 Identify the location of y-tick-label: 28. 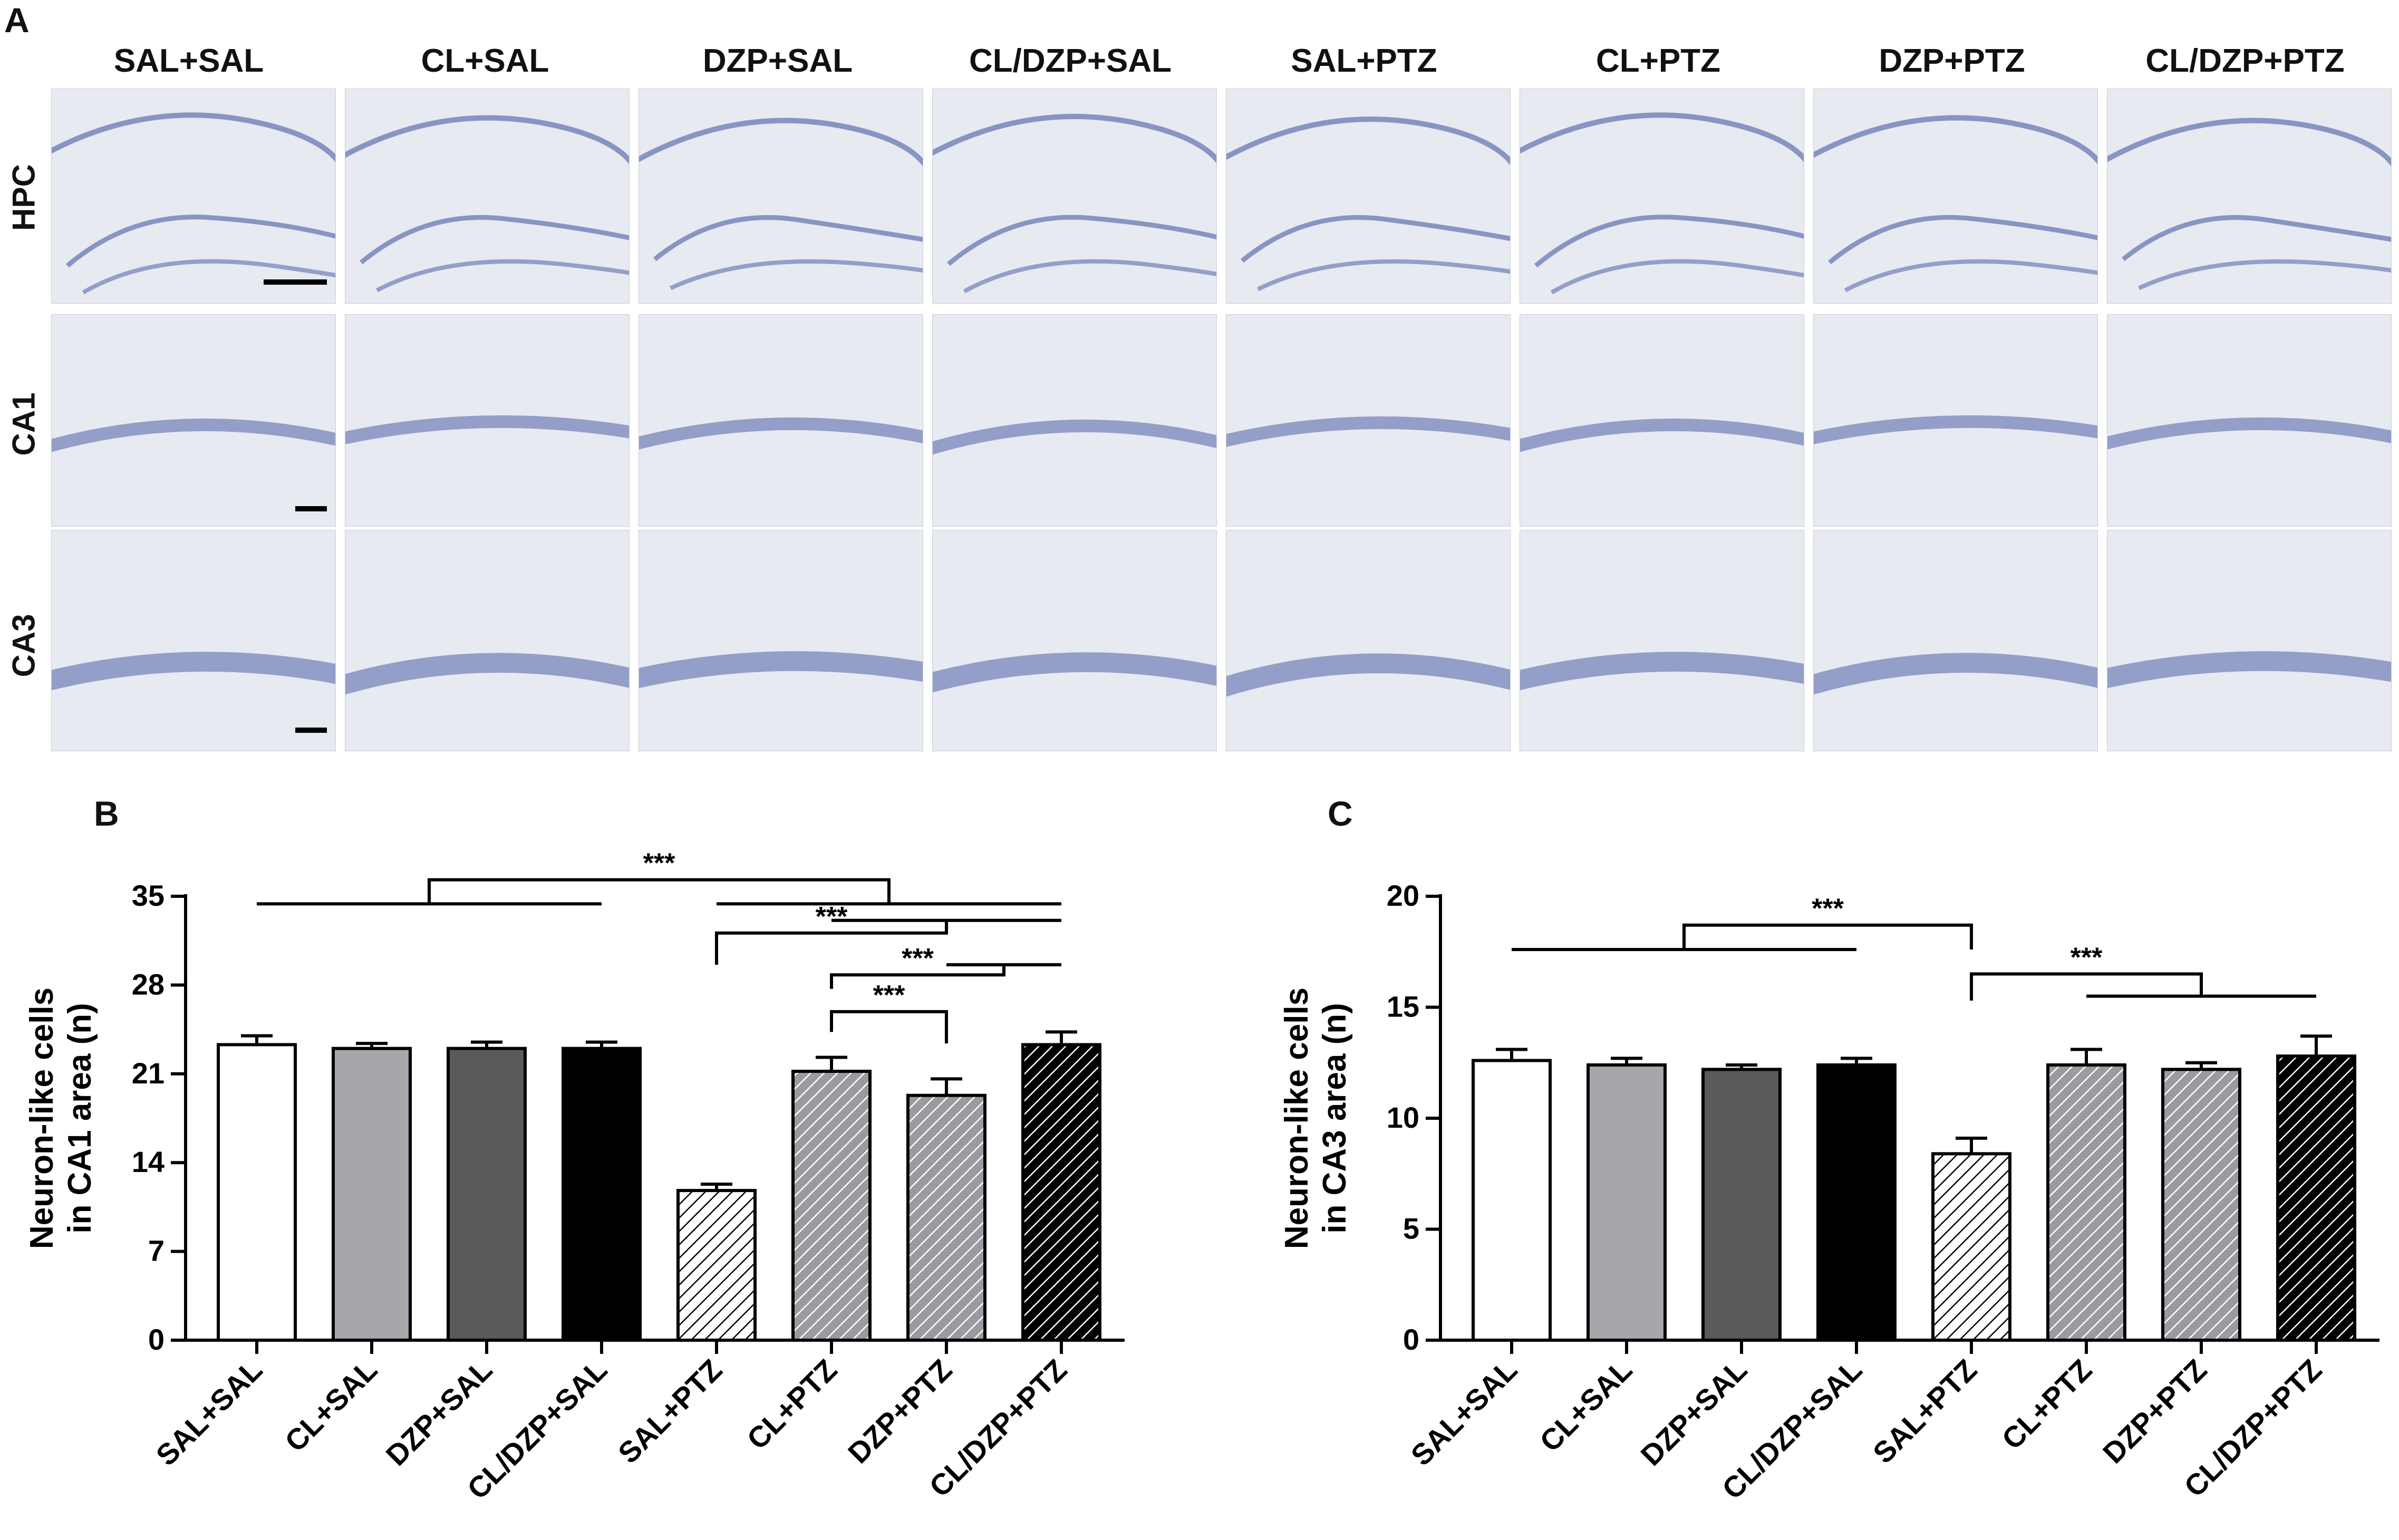
(148, 984).